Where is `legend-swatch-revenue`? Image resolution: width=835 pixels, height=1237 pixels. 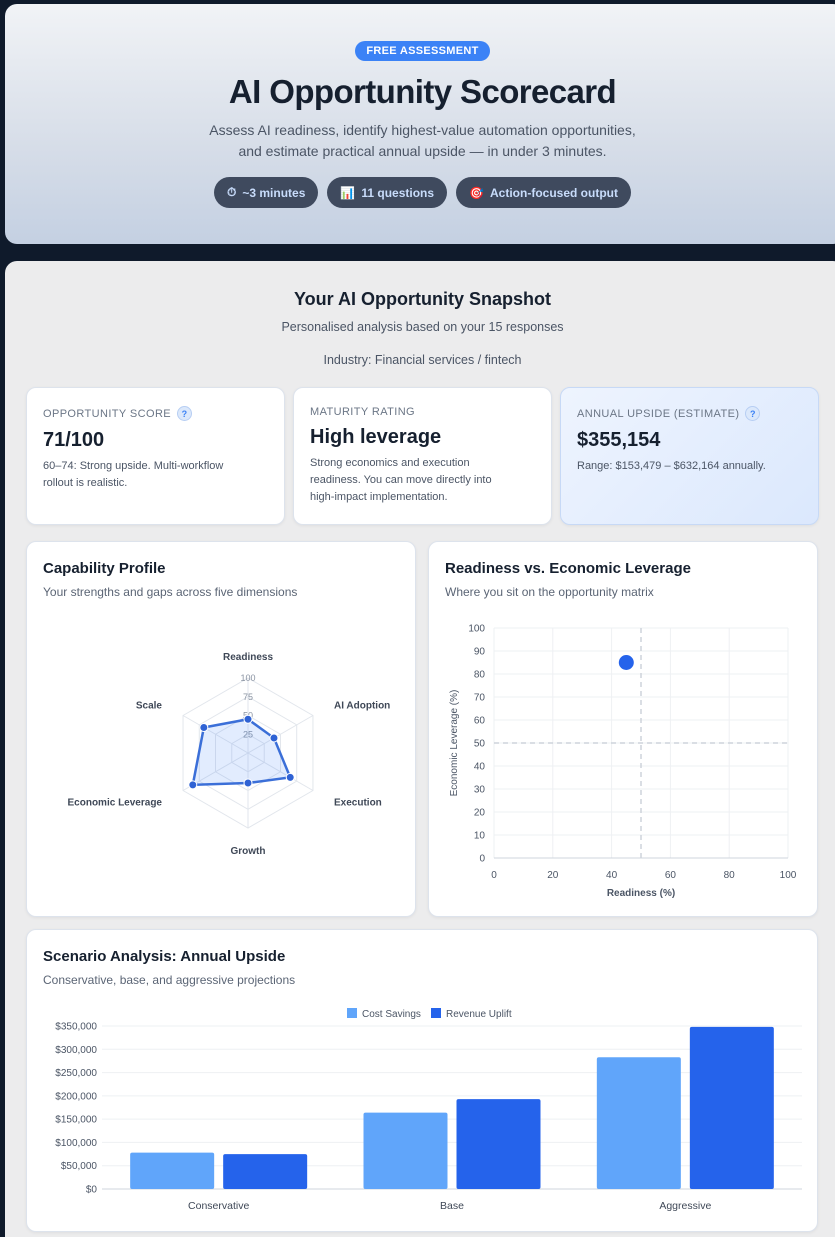
legend-swatch-revenue is located at coordinates (436, 1013).